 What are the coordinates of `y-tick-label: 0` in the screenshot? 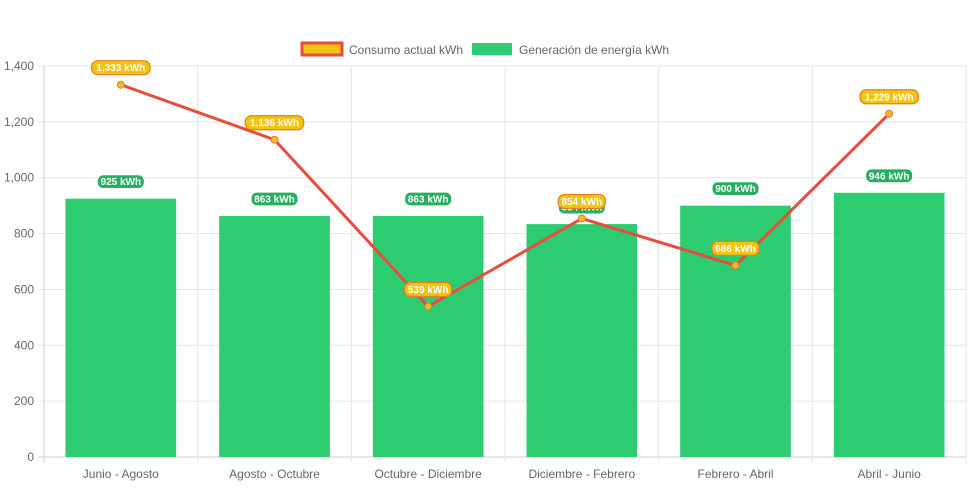 It's located at (30, 457).